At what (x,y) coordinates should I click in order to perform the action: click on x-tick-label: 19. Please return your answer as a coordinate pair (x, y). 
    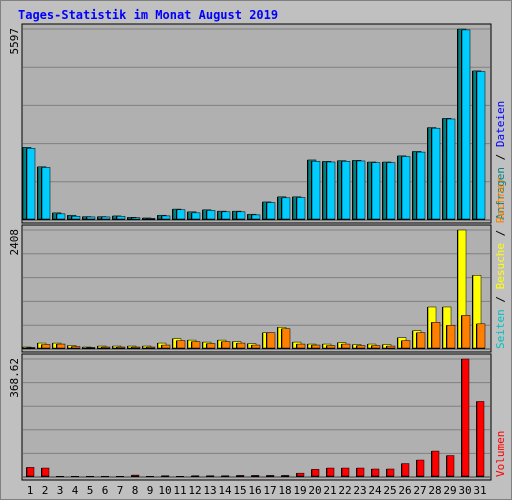
    Looking at the image, I should click on (299, 490).